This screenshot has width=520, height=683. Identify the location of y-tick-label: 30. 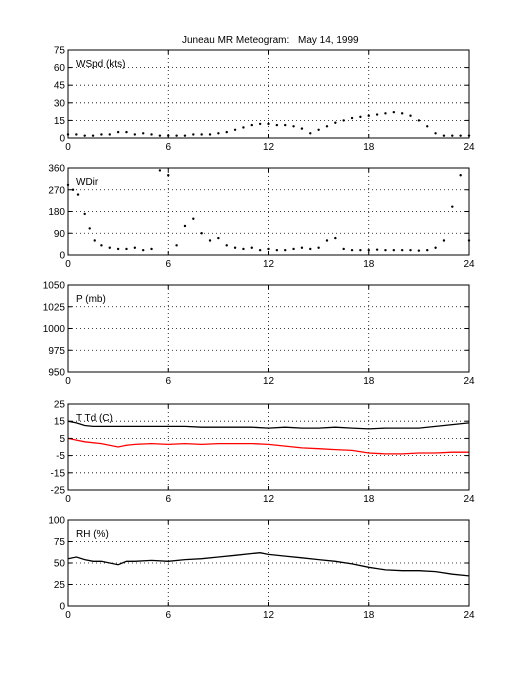
(60, 103).